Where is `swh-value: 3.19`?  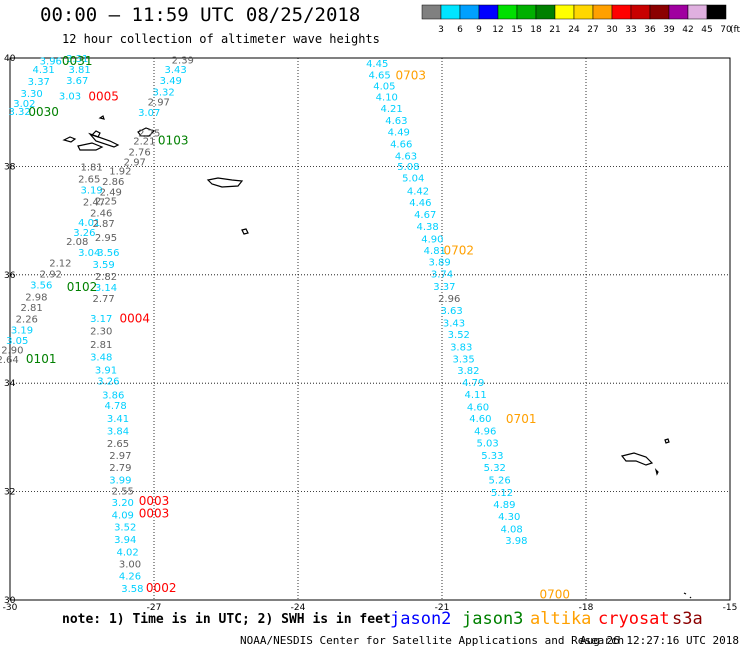
swh-value: 3.19 is located at coordinates (22, 330).